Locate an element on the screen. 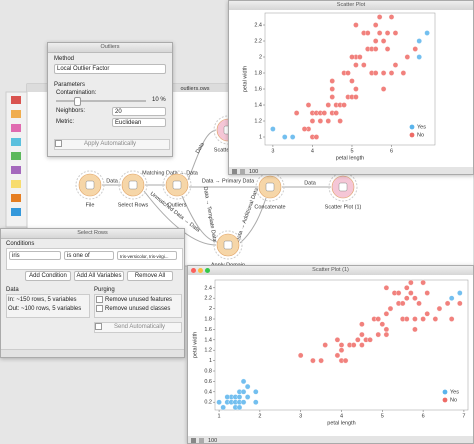 Image resolution: width=474 pixels, height=444 pixels. send-button: Send Automatically is located at coordinates (140, 327).